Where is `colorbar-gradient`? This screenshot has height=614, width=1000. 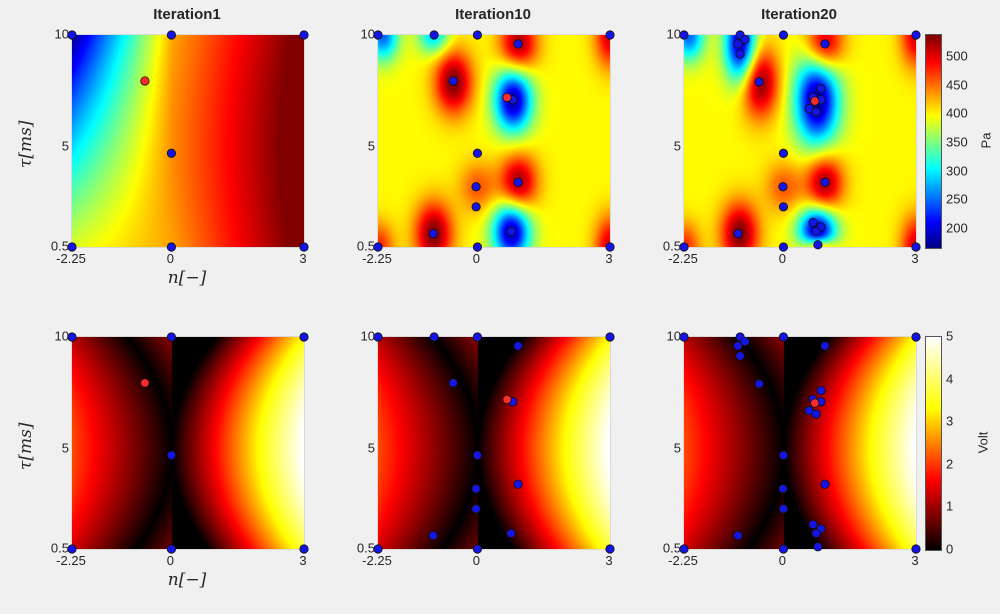
colorbar-gradient is located at coordinates (933, 141).